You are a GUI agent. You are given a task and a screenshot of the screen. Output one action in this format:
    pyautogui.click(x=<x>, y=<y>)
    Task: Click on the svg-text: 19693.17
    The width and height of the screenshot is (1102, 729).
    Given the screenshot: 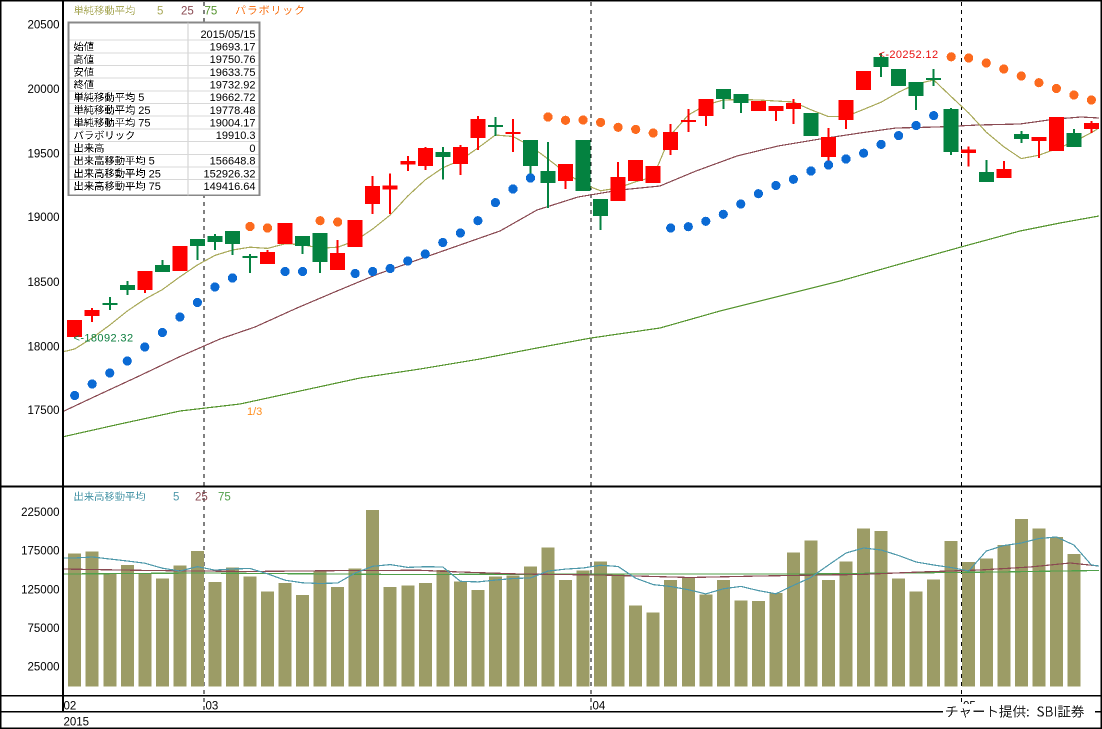 What is the action you would take?
    pyautogui.click(x=233, y=47)
    